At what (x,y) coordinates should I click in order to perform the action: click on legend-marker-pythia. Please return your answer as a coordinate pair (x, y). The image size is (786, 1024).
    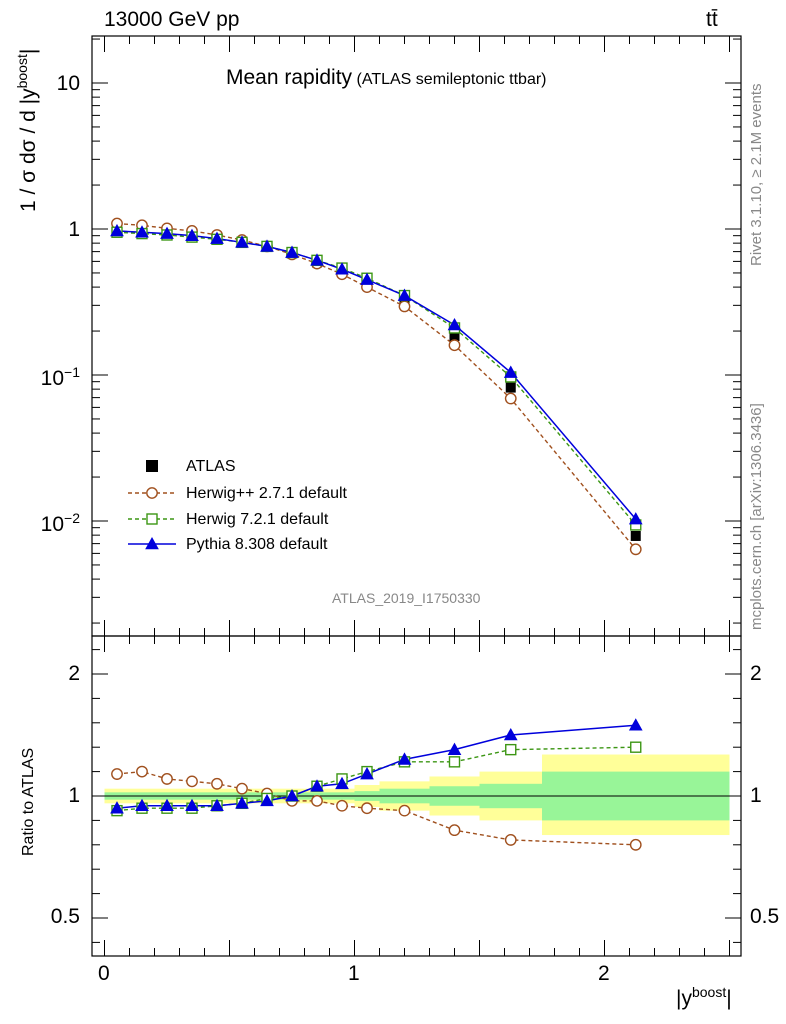
    Looking at the image, I should click on (152, 543).